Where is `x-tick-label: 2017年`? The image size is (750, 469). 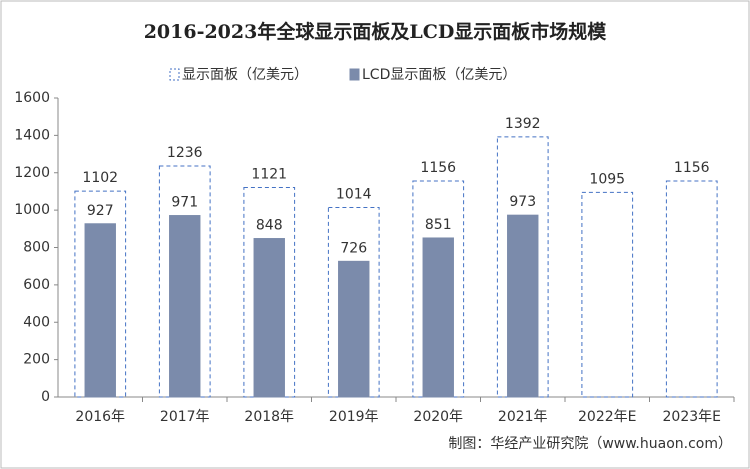
x-tick-label: 2017年 is located at coordinates (185, 417).